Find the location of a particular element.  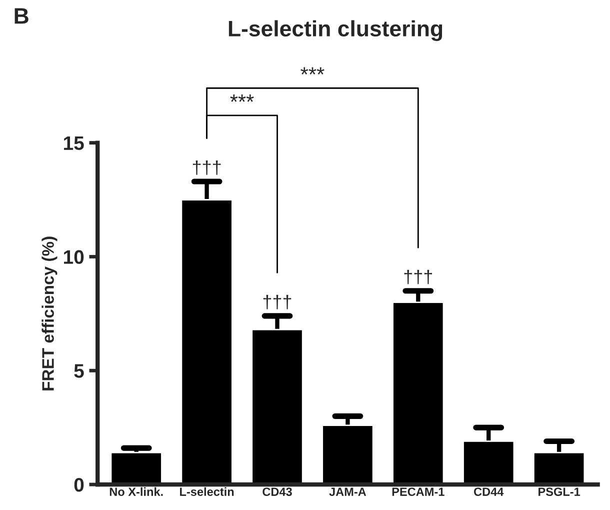

chart-title: L-selectin clustering is located at coordinates (335, 31).